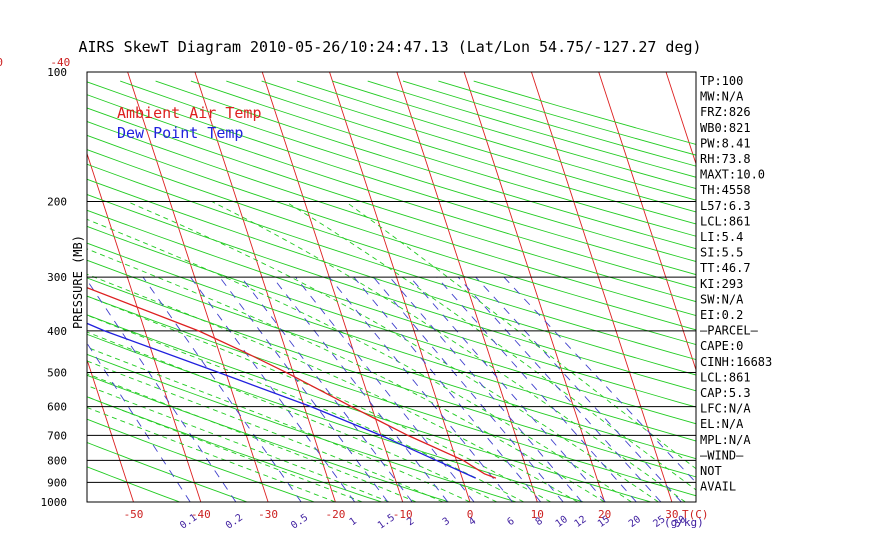 Image resolution: width=870 pixels, height=560 pixels. I want to click on mixing-ratio-label: 3, so click(446, 522).